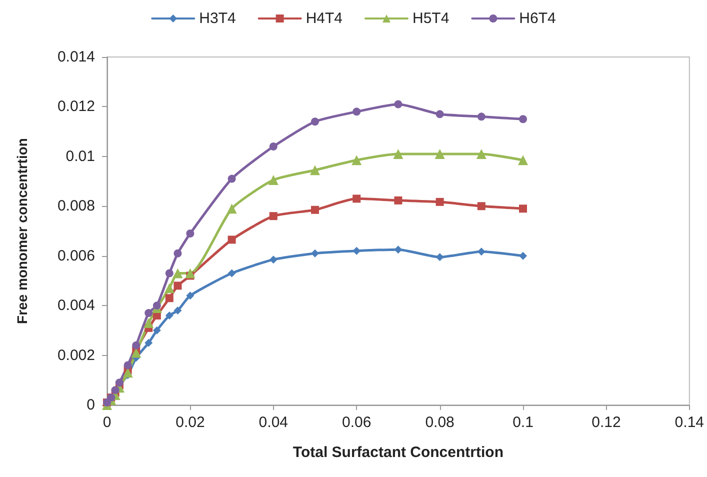 The image size is (707, 477). What do you see at coordinates (439, 422) in the screenshot?
I see `x-tick-label: 0.08` at bounding box center [439, 422].